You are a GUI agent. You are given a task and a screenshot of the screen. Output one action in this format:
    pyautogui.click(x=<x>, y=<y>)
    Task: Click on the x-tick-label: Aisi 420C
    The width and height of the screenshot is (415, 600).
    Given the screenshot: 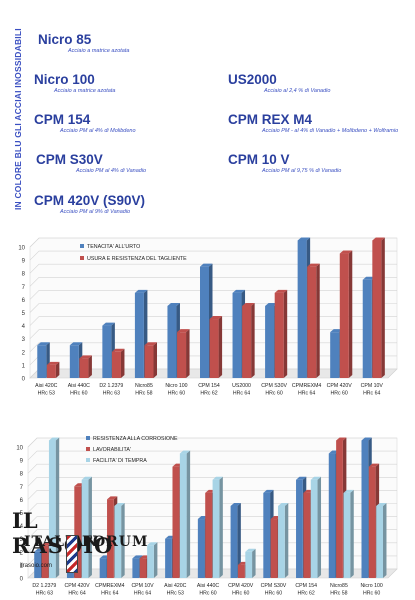 What is the action you would take?
    pyautogui.click(x=46, y=386)
    